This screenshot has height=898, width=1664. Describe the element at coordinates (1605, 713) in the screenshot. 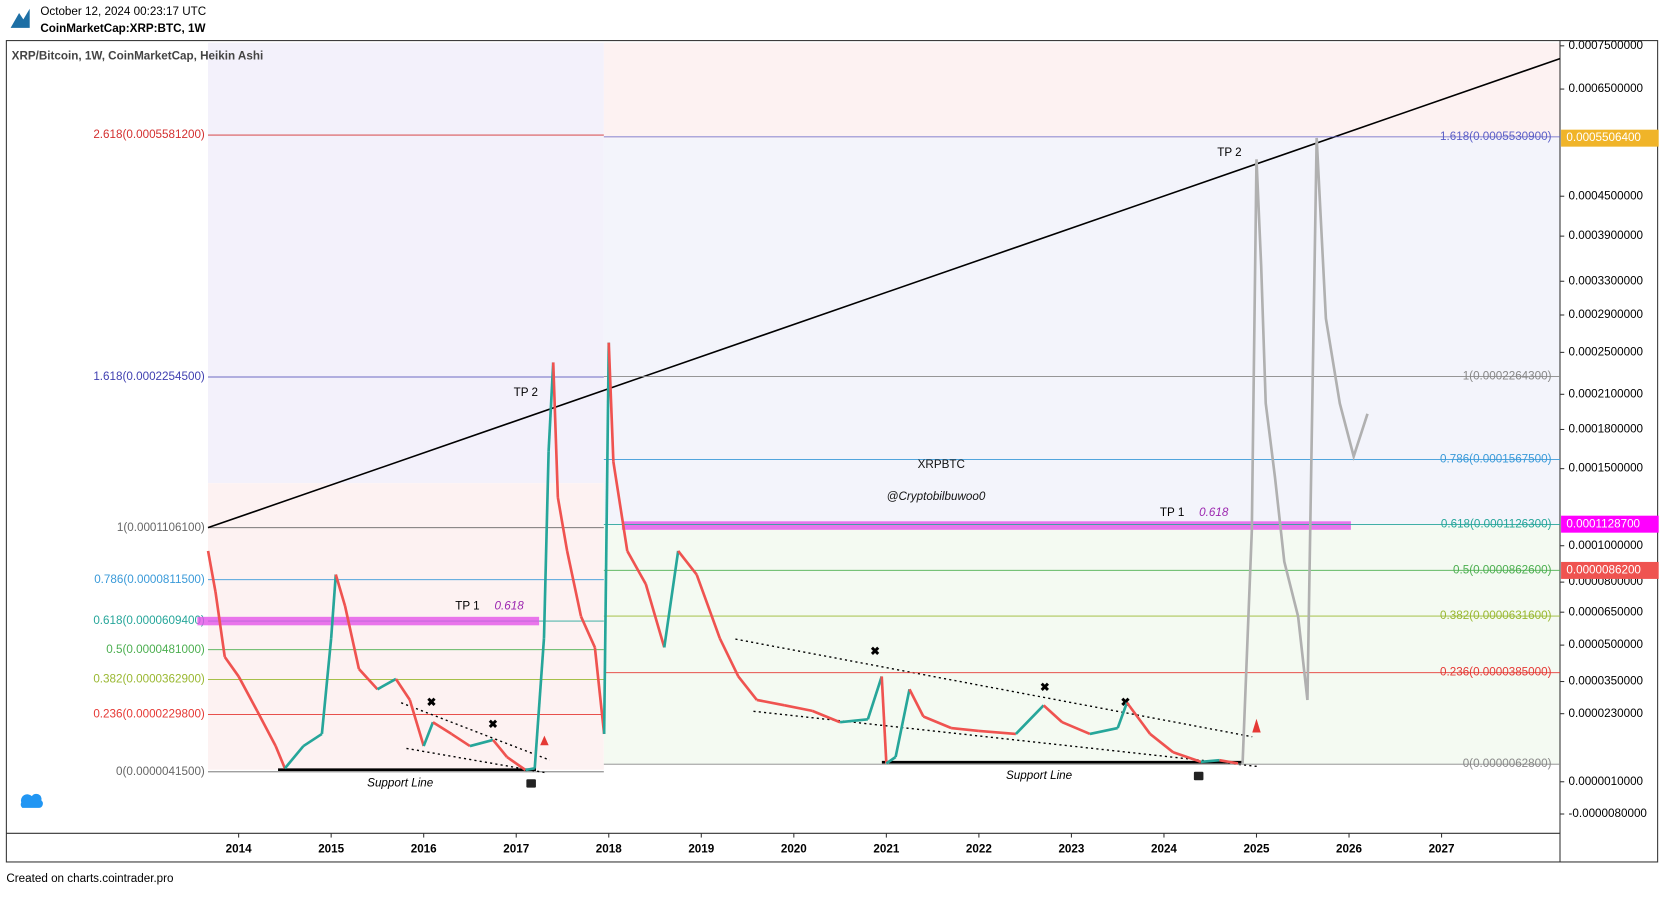

I see `y-tick-label: 0.0000230000` at that location.